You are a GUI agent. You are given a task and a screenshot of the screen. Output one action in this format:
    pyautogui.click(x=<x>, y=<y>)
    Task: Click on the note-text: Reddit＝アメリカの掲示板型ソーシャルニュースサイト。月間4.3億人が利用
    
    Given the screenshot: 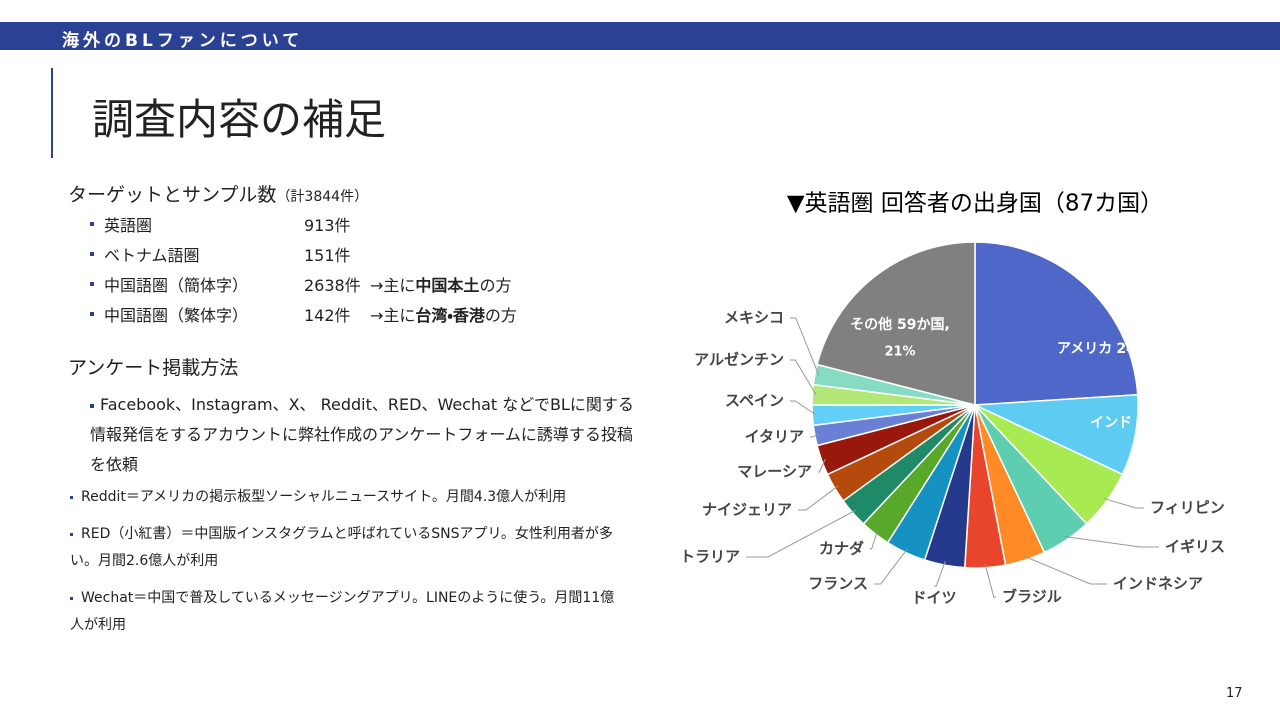 What is the action you would take?
    pyautogui.click(x=324, y=497)
    